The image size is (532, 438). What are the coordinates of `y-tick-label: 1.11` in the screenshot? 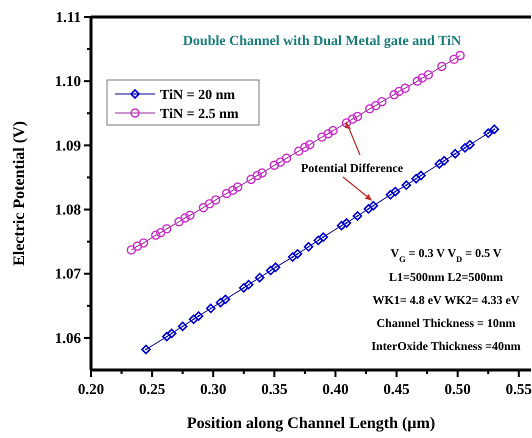 It's located at (68, 18).